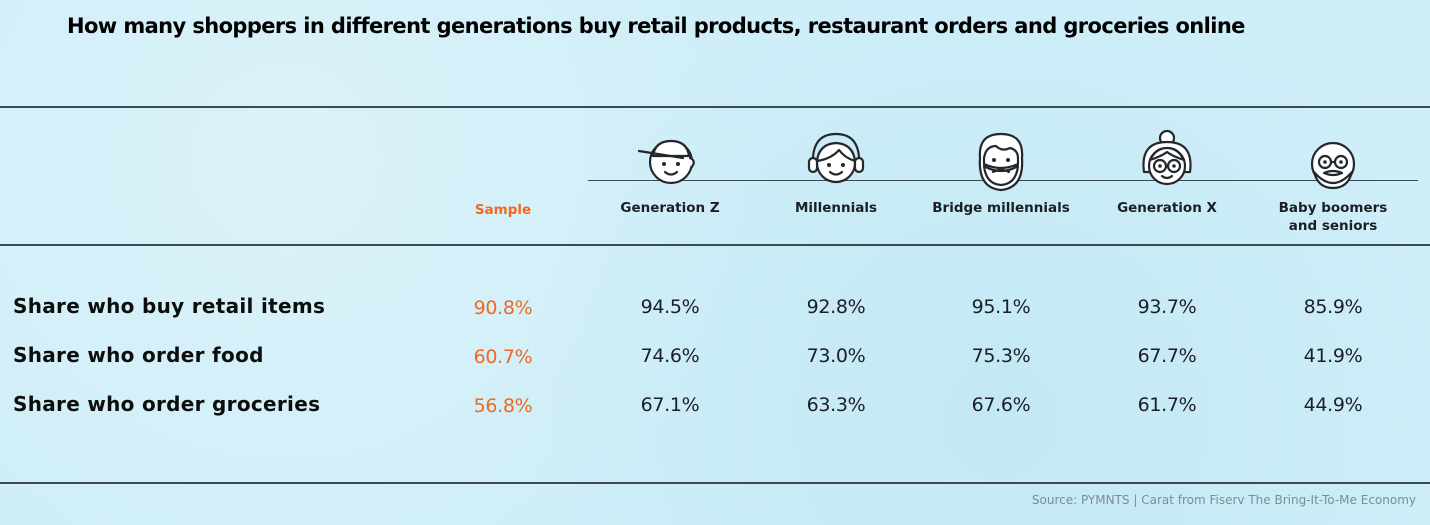  Describe the element at coordinates (503, 357) in the screenshot. I see `table-cell: 60.7%` at that location.